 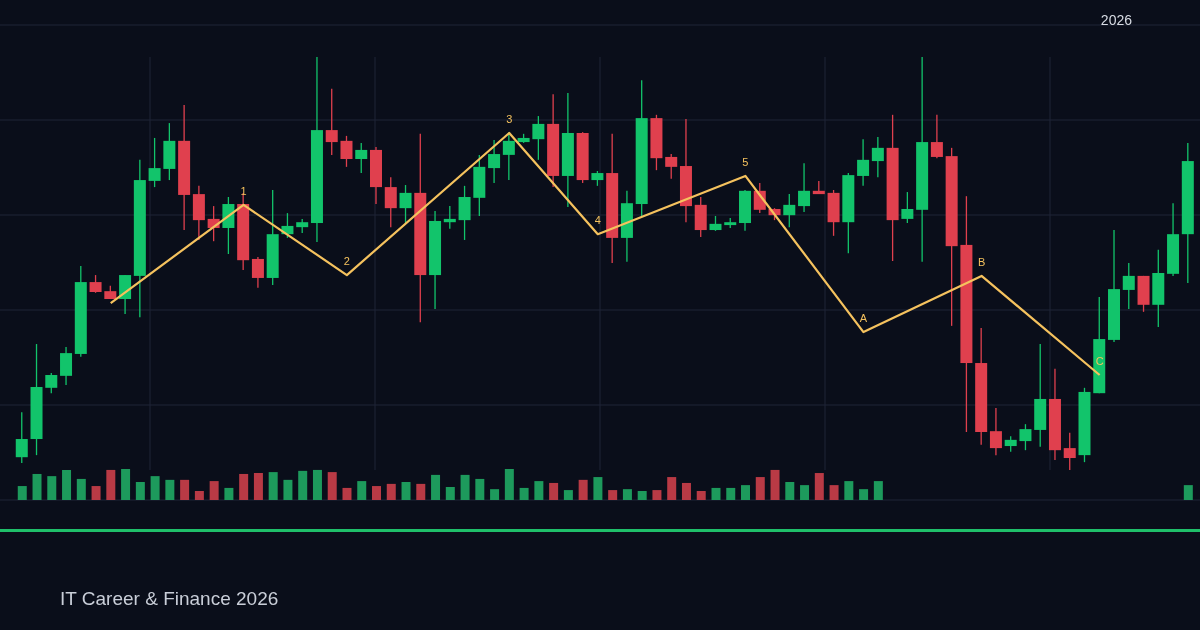 What do you see at coordinates (981, 261) in the screenshot?
I see `annotation: B` at bounding box center [981, 261].